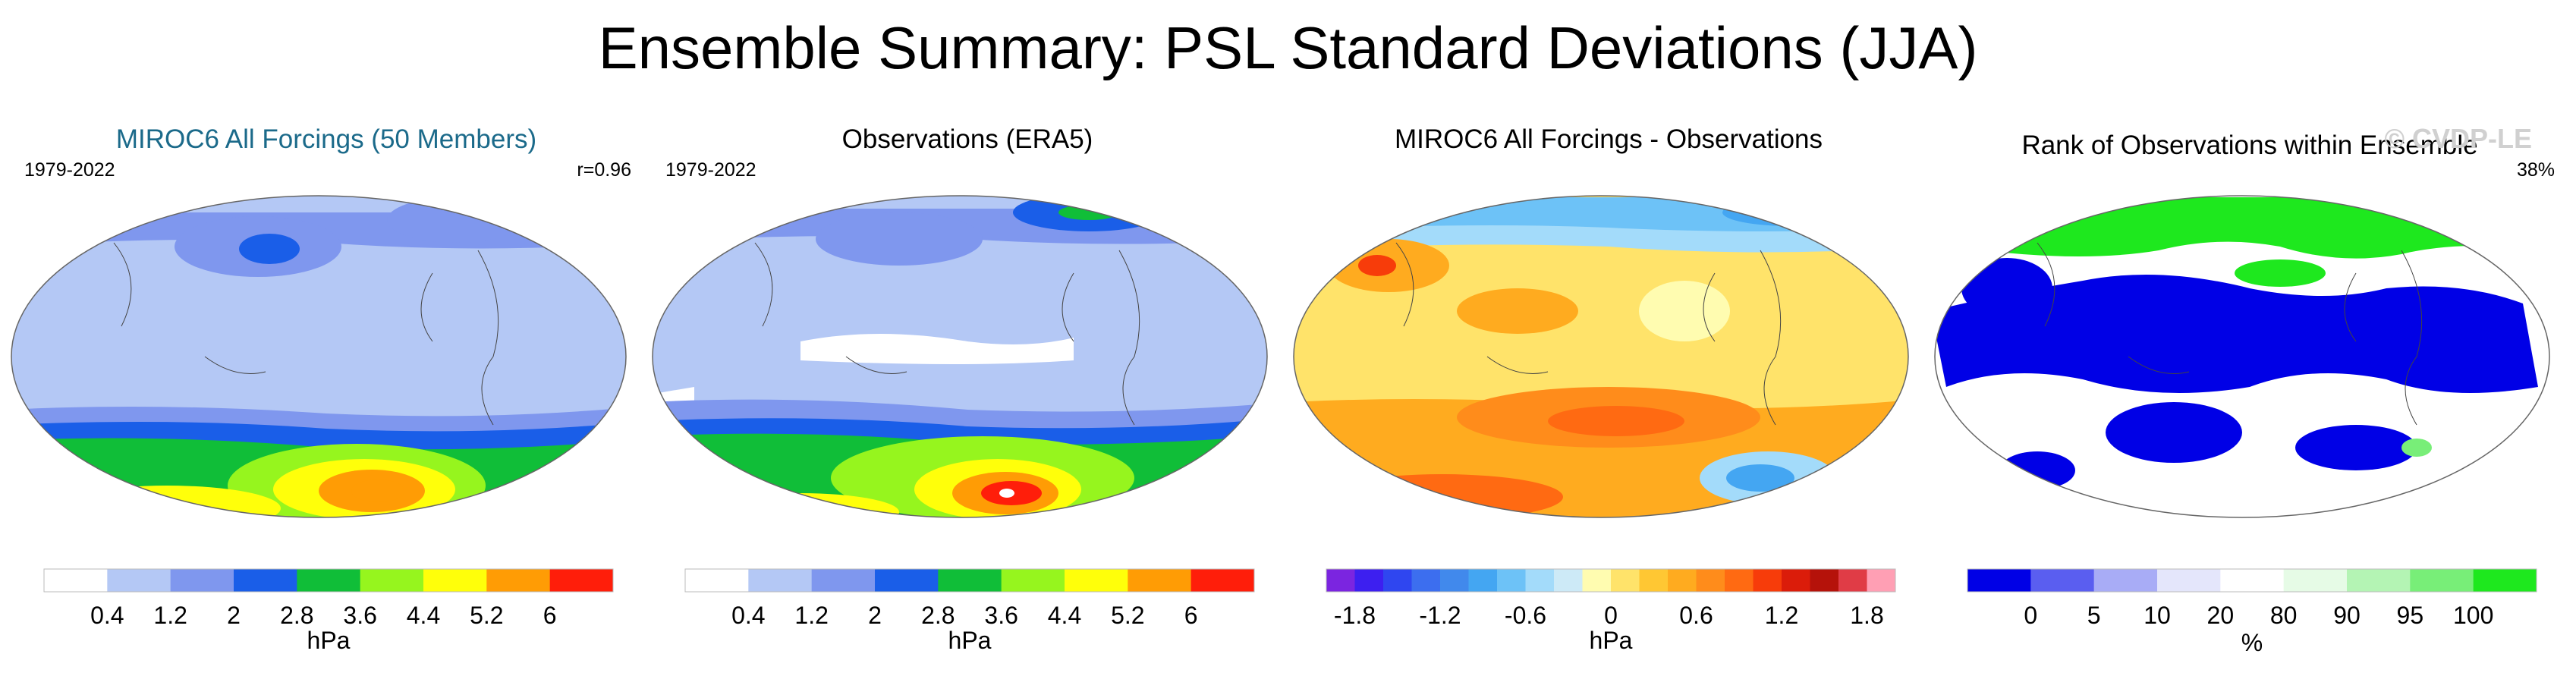  Describe the element at coordinates (2252, 612) in the screenshot. I see `colorbar-rank: 0 5 10 20 80 90 95 100 %` at that location.